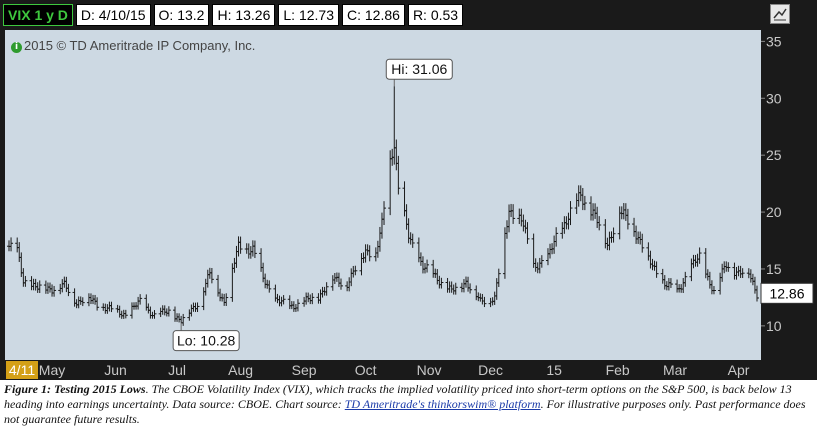 The width and height of the screenshot is (817, 436). What do you see at coordinates (304, 370) in the screenshot?
I see `x-tick-label: Sep` at bounding box center [304, 370].